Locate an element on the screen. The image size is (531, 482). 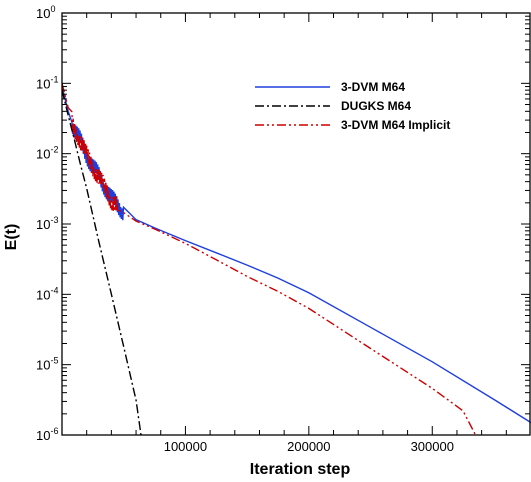
y-tick-exponent: -1 is located at coordinates (54, 79).